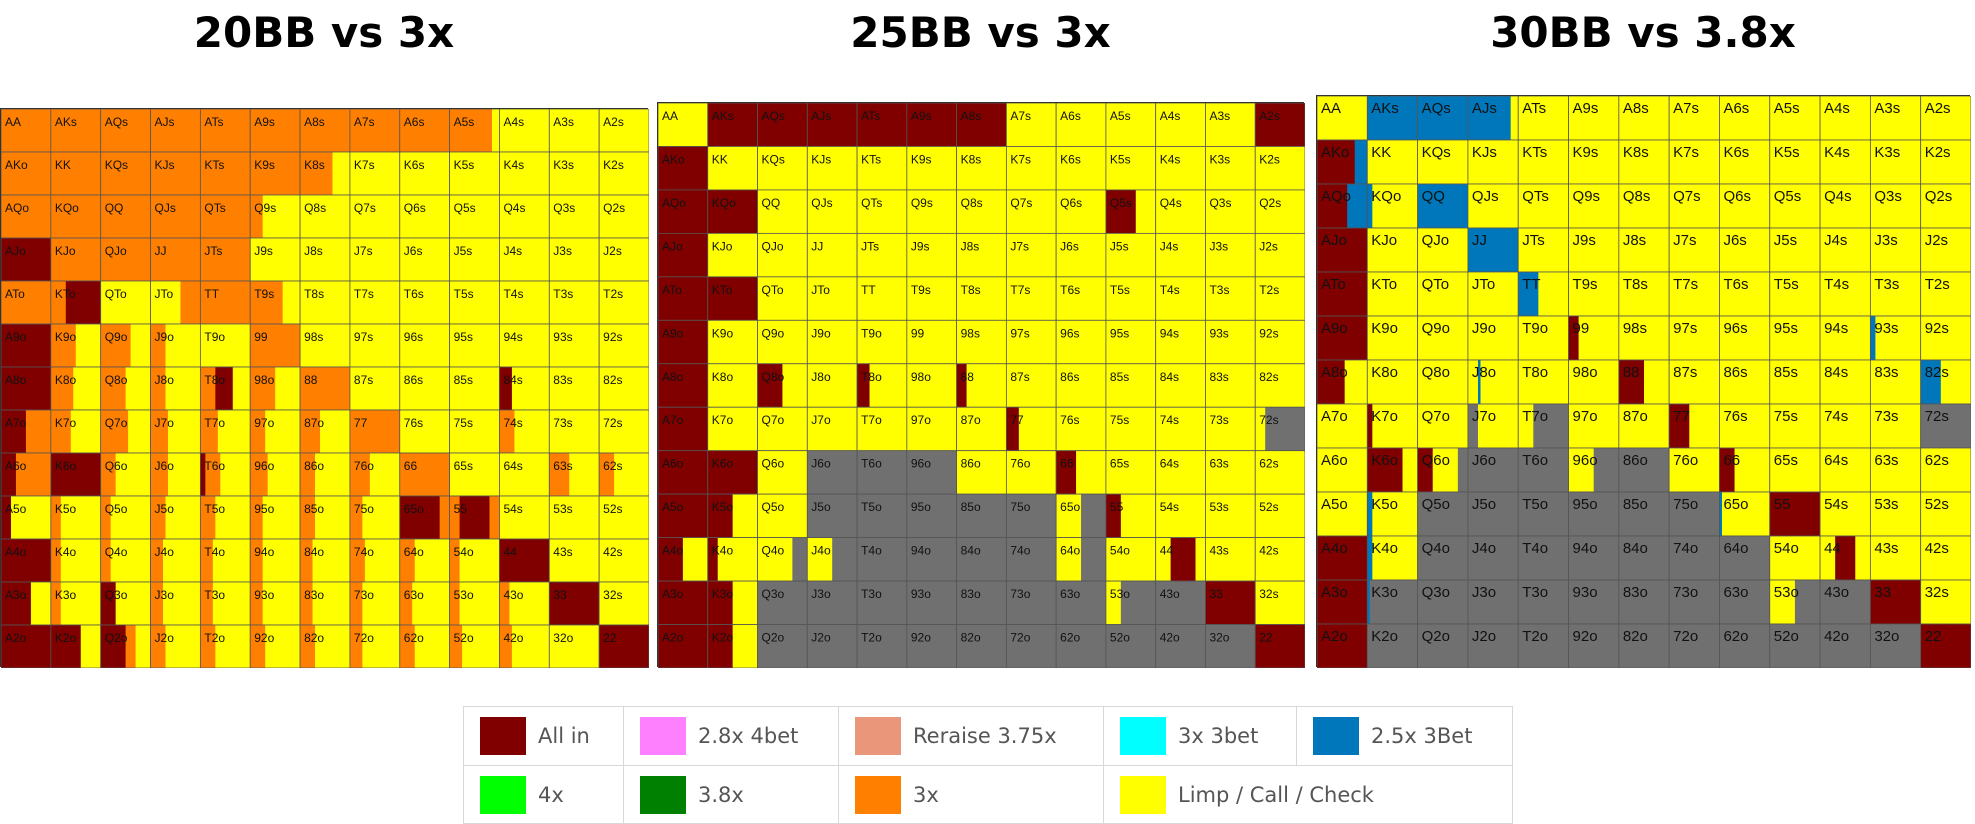 The width and height of the screenshot is (1975, 824). Describe the element at coordinates (1081, 298) in the screenshot. I see `hand-cell-T6s: T6s` at that location.